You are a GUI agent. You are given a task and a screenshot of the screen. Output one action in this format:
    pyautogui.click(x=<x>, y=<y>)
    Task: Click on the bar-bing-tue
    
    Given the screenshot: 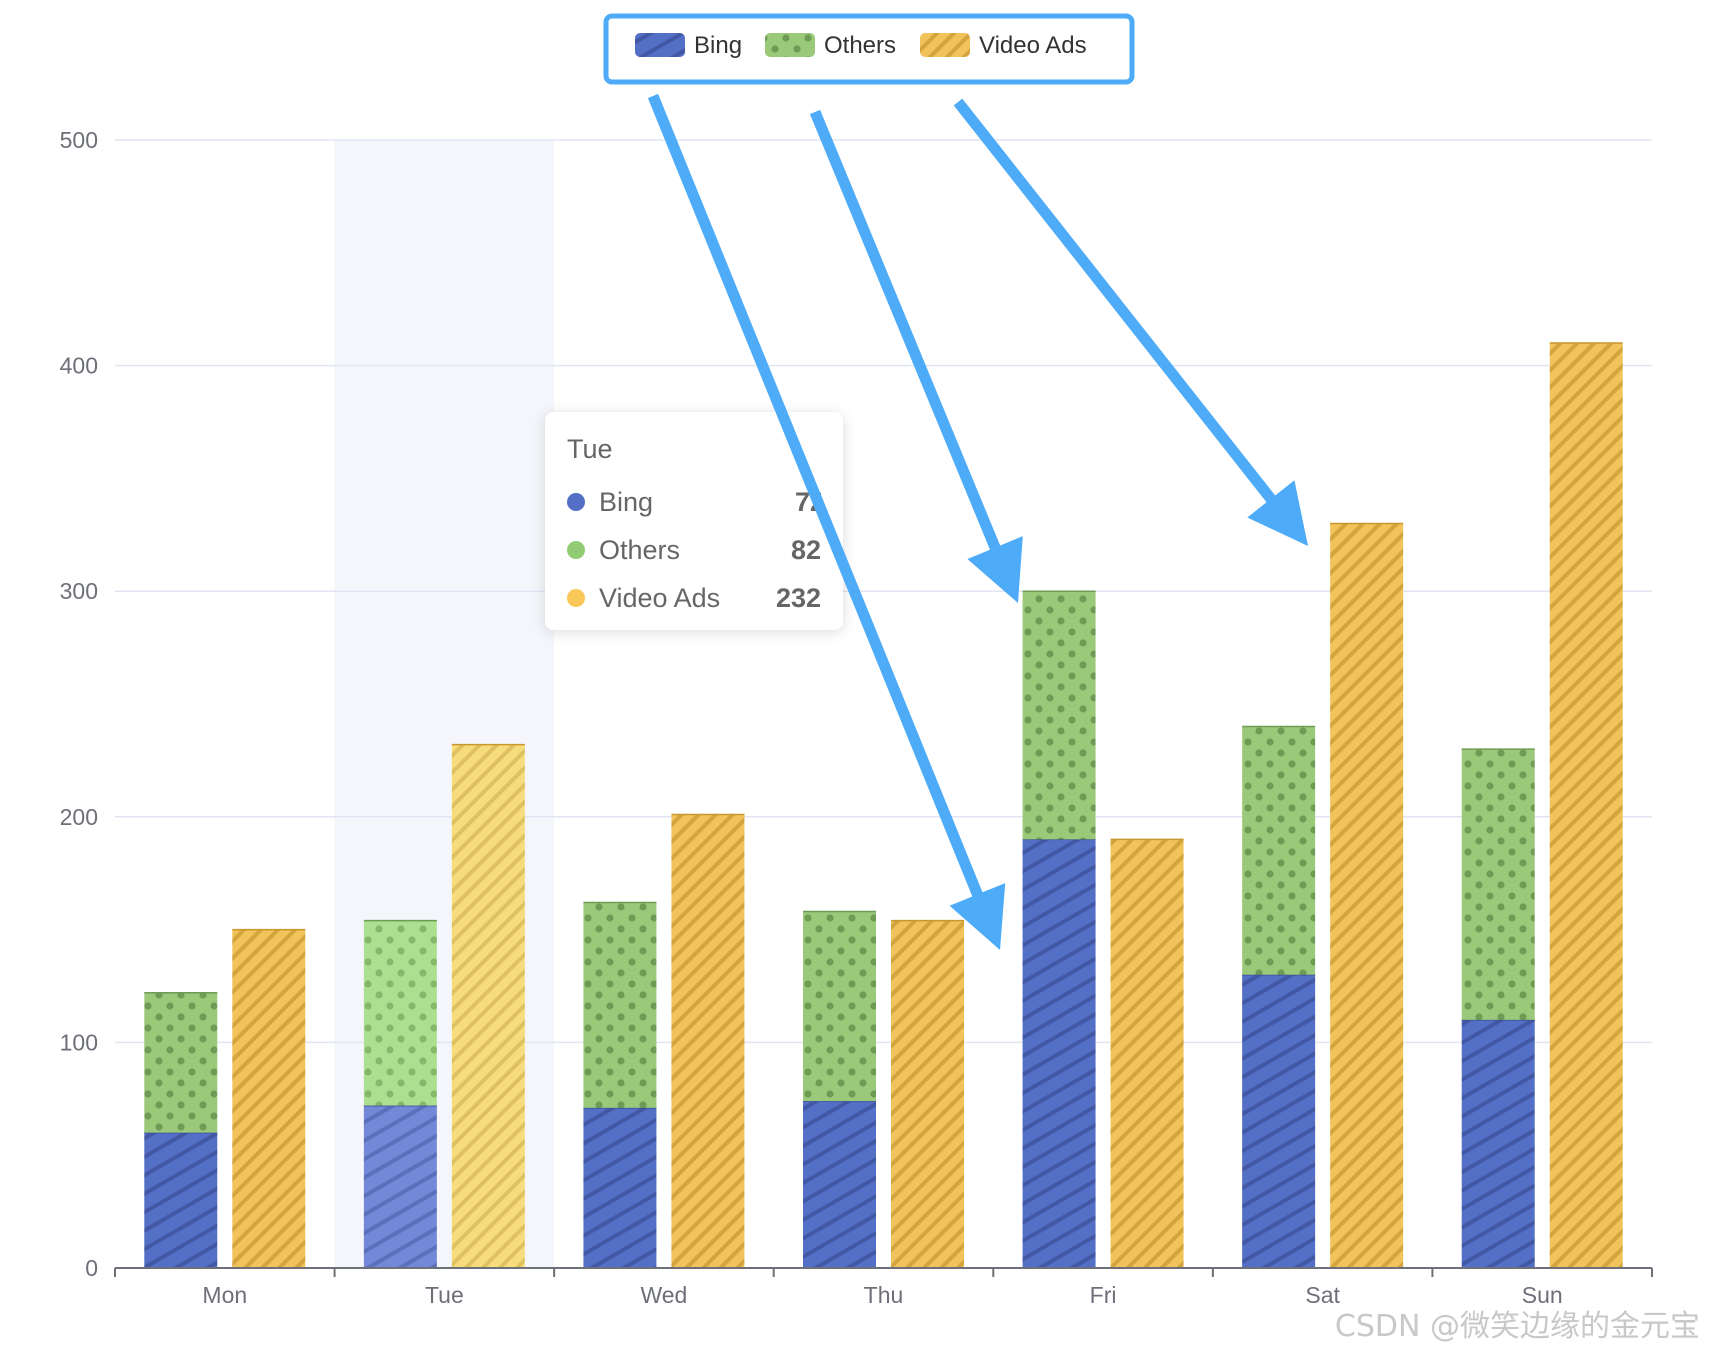 What is the action you would take?
    pyautogui.click(x=400, y=1186)
    